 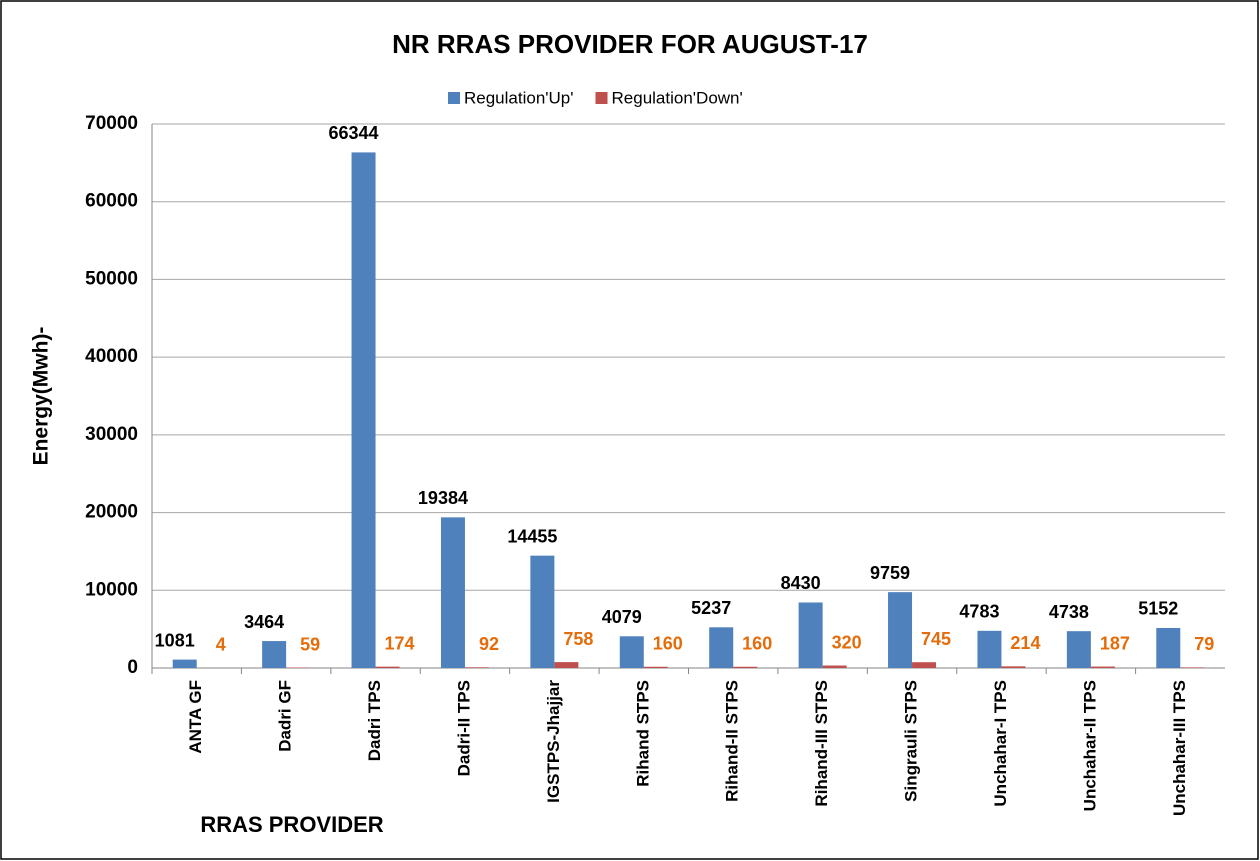 I want to click on data-label: 66344, so click(x=354, y=133).